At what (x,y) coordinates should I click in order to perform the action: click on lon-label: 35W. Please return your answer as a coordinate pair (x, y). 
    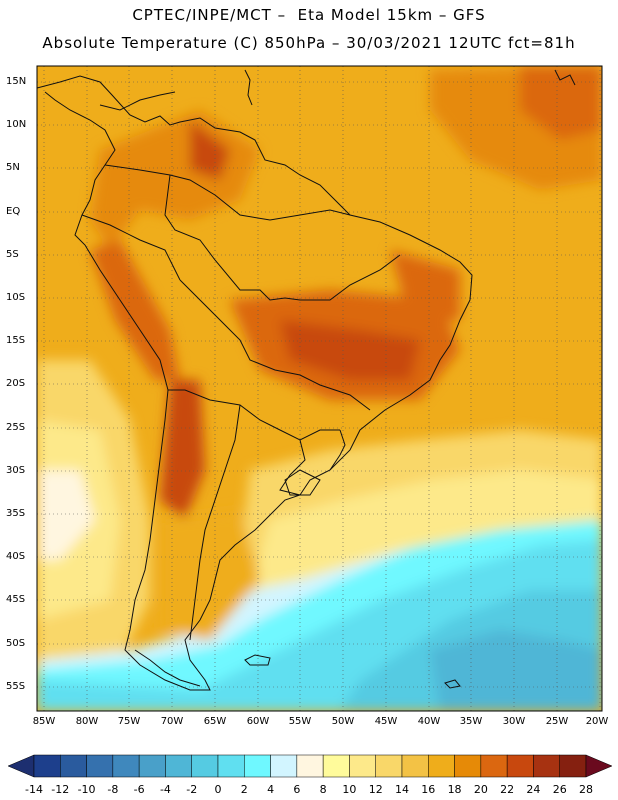
    Looking at the image, I should click on (471, 721).